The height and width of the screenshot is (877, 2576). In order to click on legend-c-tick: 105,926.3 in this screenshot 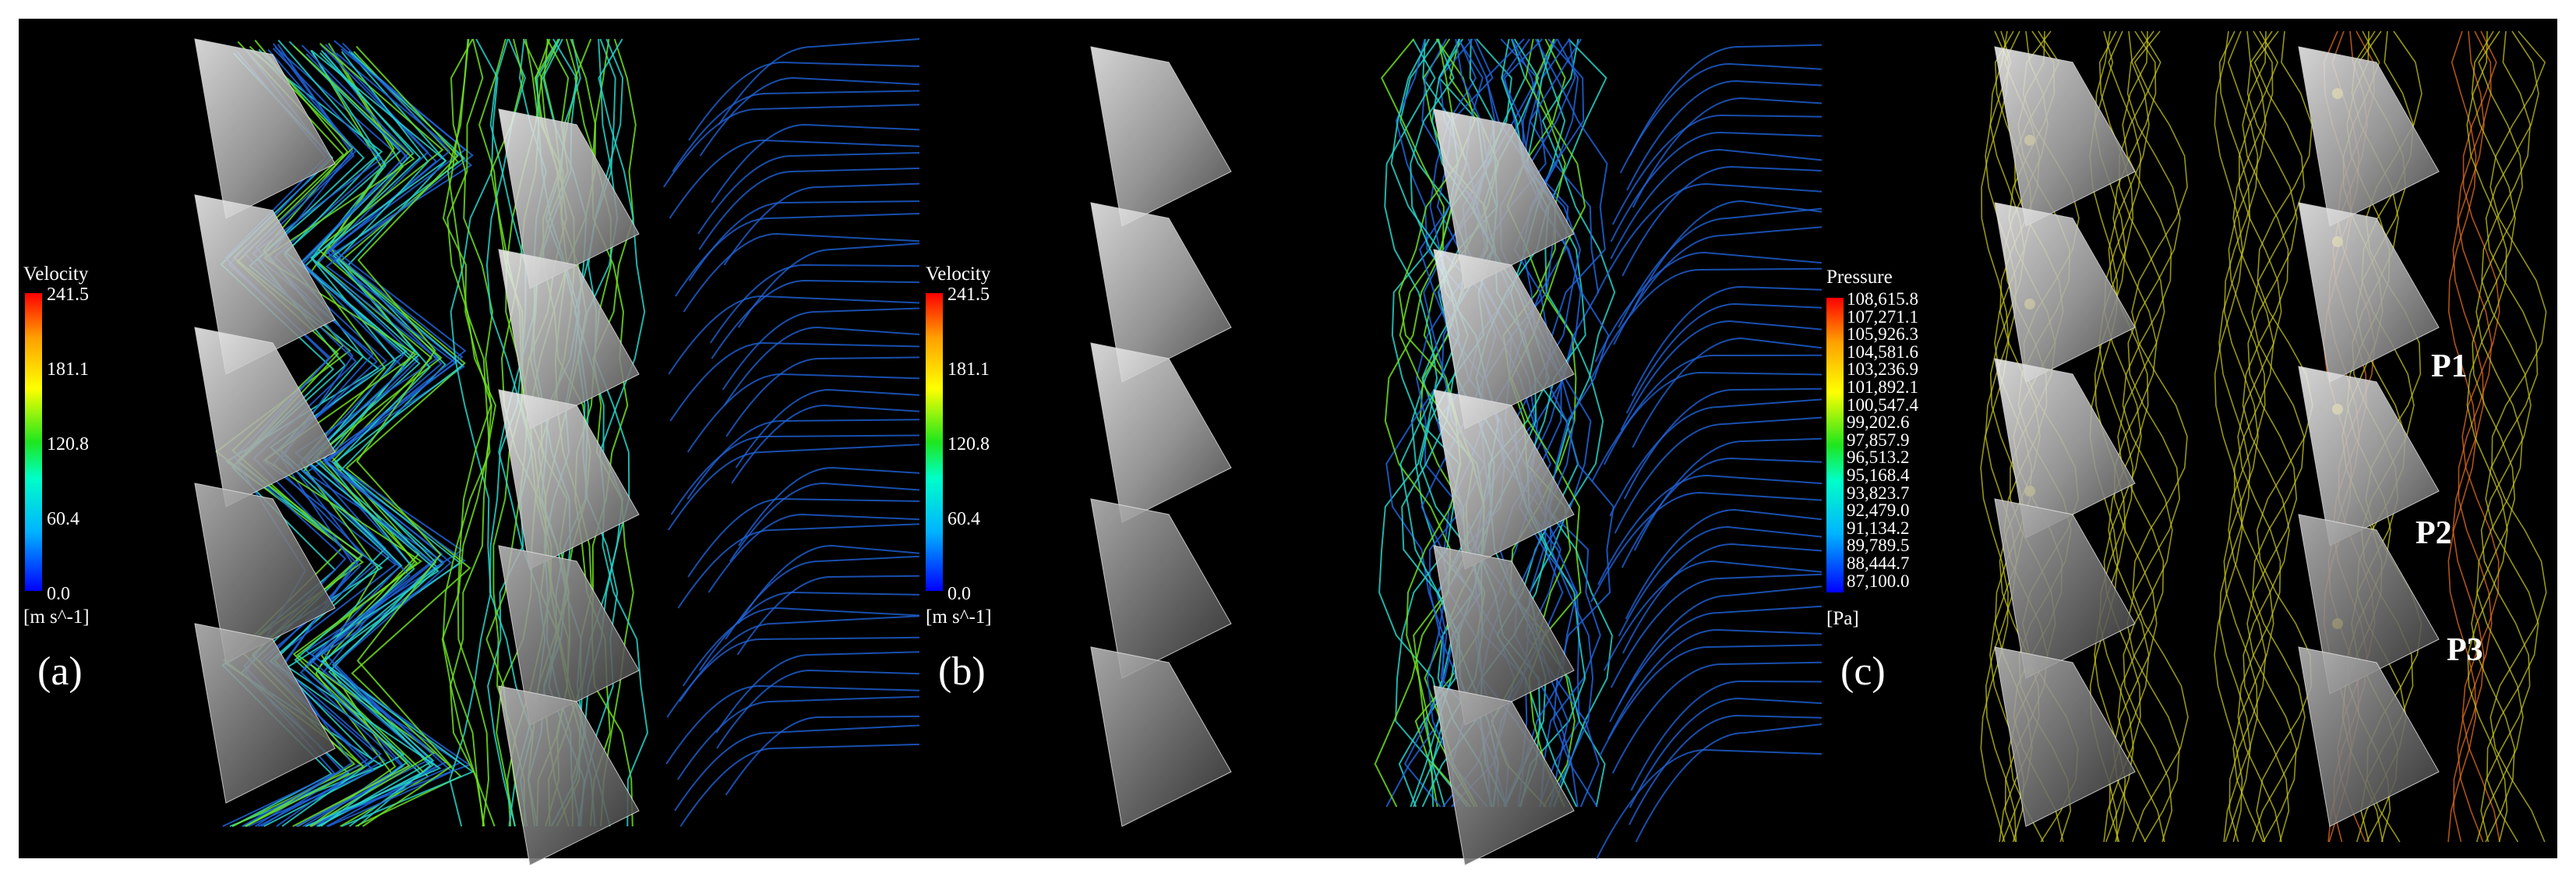, I will do `click(1882, 334)`.